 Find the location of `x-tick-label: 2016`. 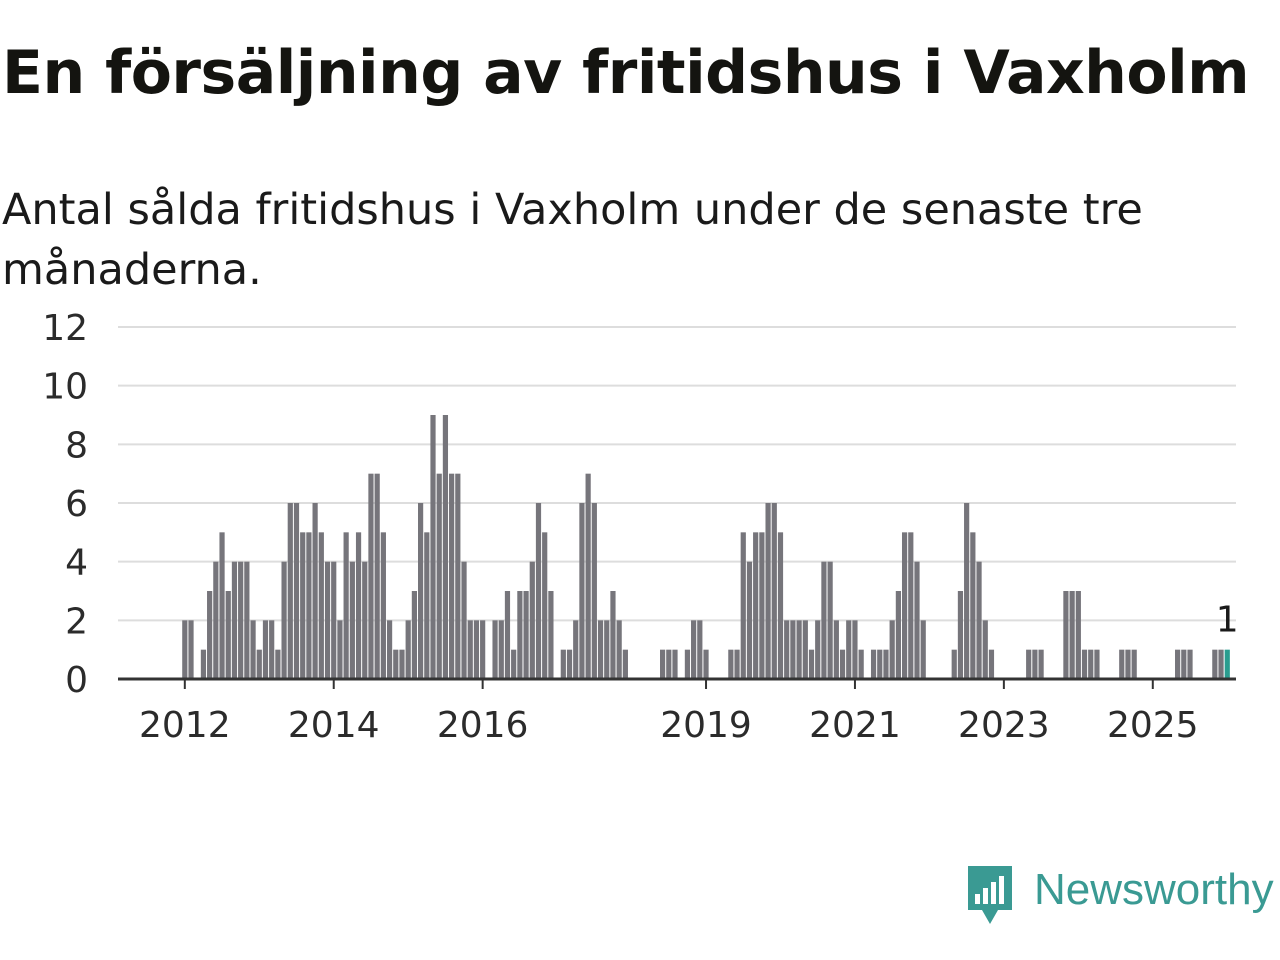

x-tick-label: 2016 is located at coordinates (483, 725).